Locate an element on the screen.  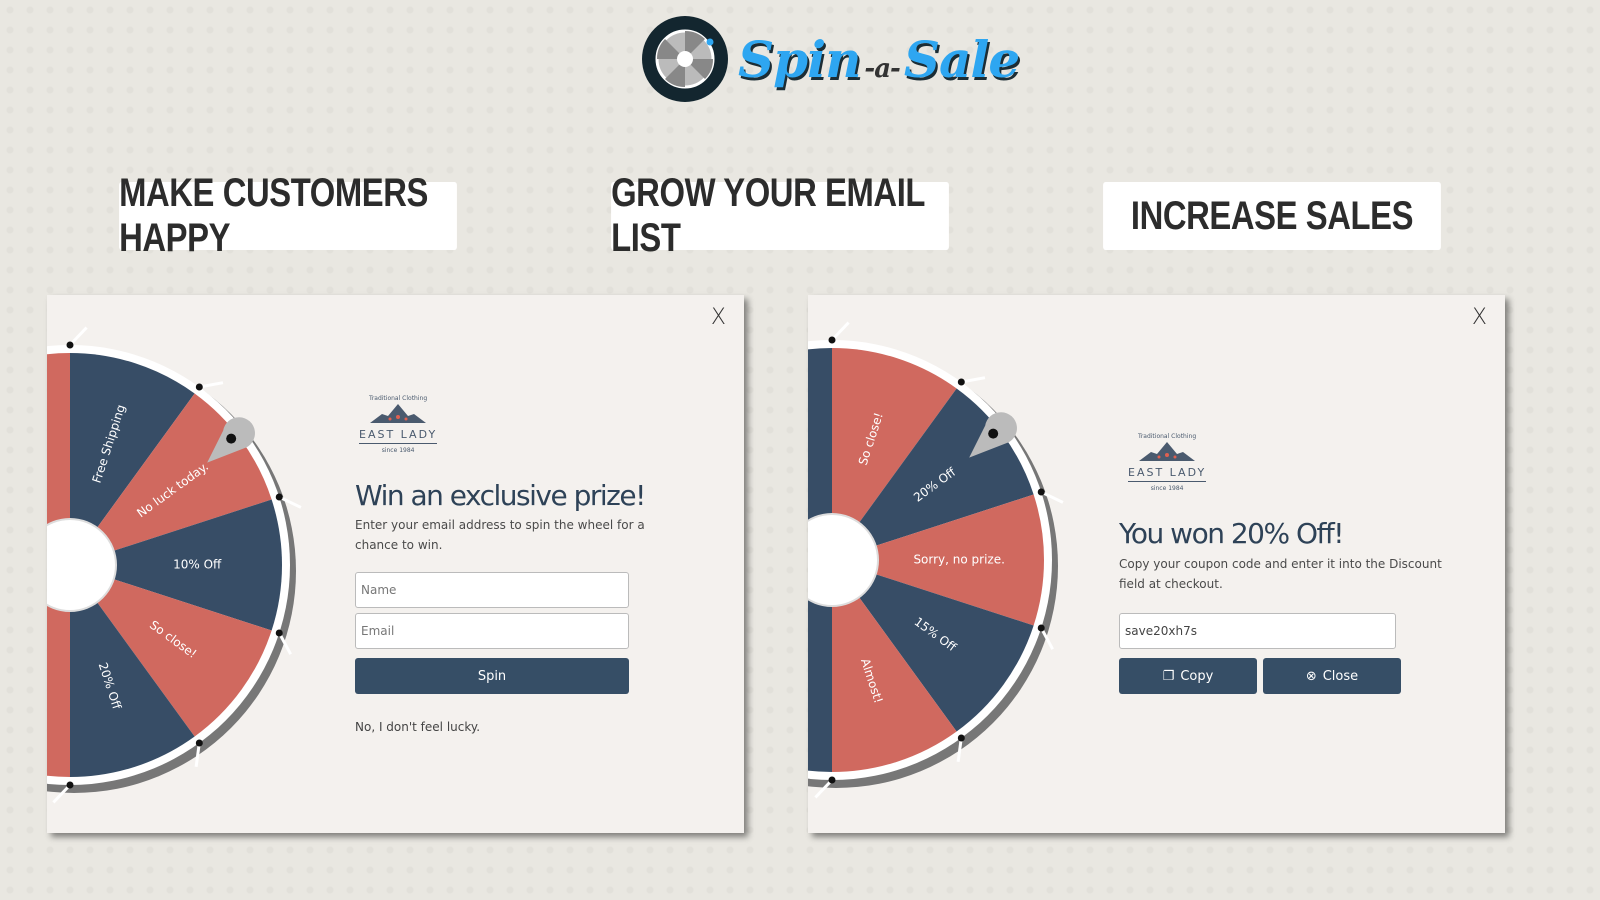
close-circle-icon: ⊗ is located at coordinates (1311, 676).